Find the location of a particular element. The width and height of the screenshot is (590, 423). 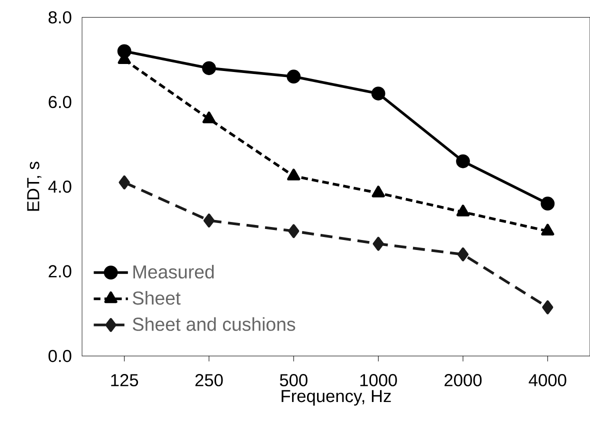

x-axis-title: Frequency, Hz is located at coordinates (336, 398).